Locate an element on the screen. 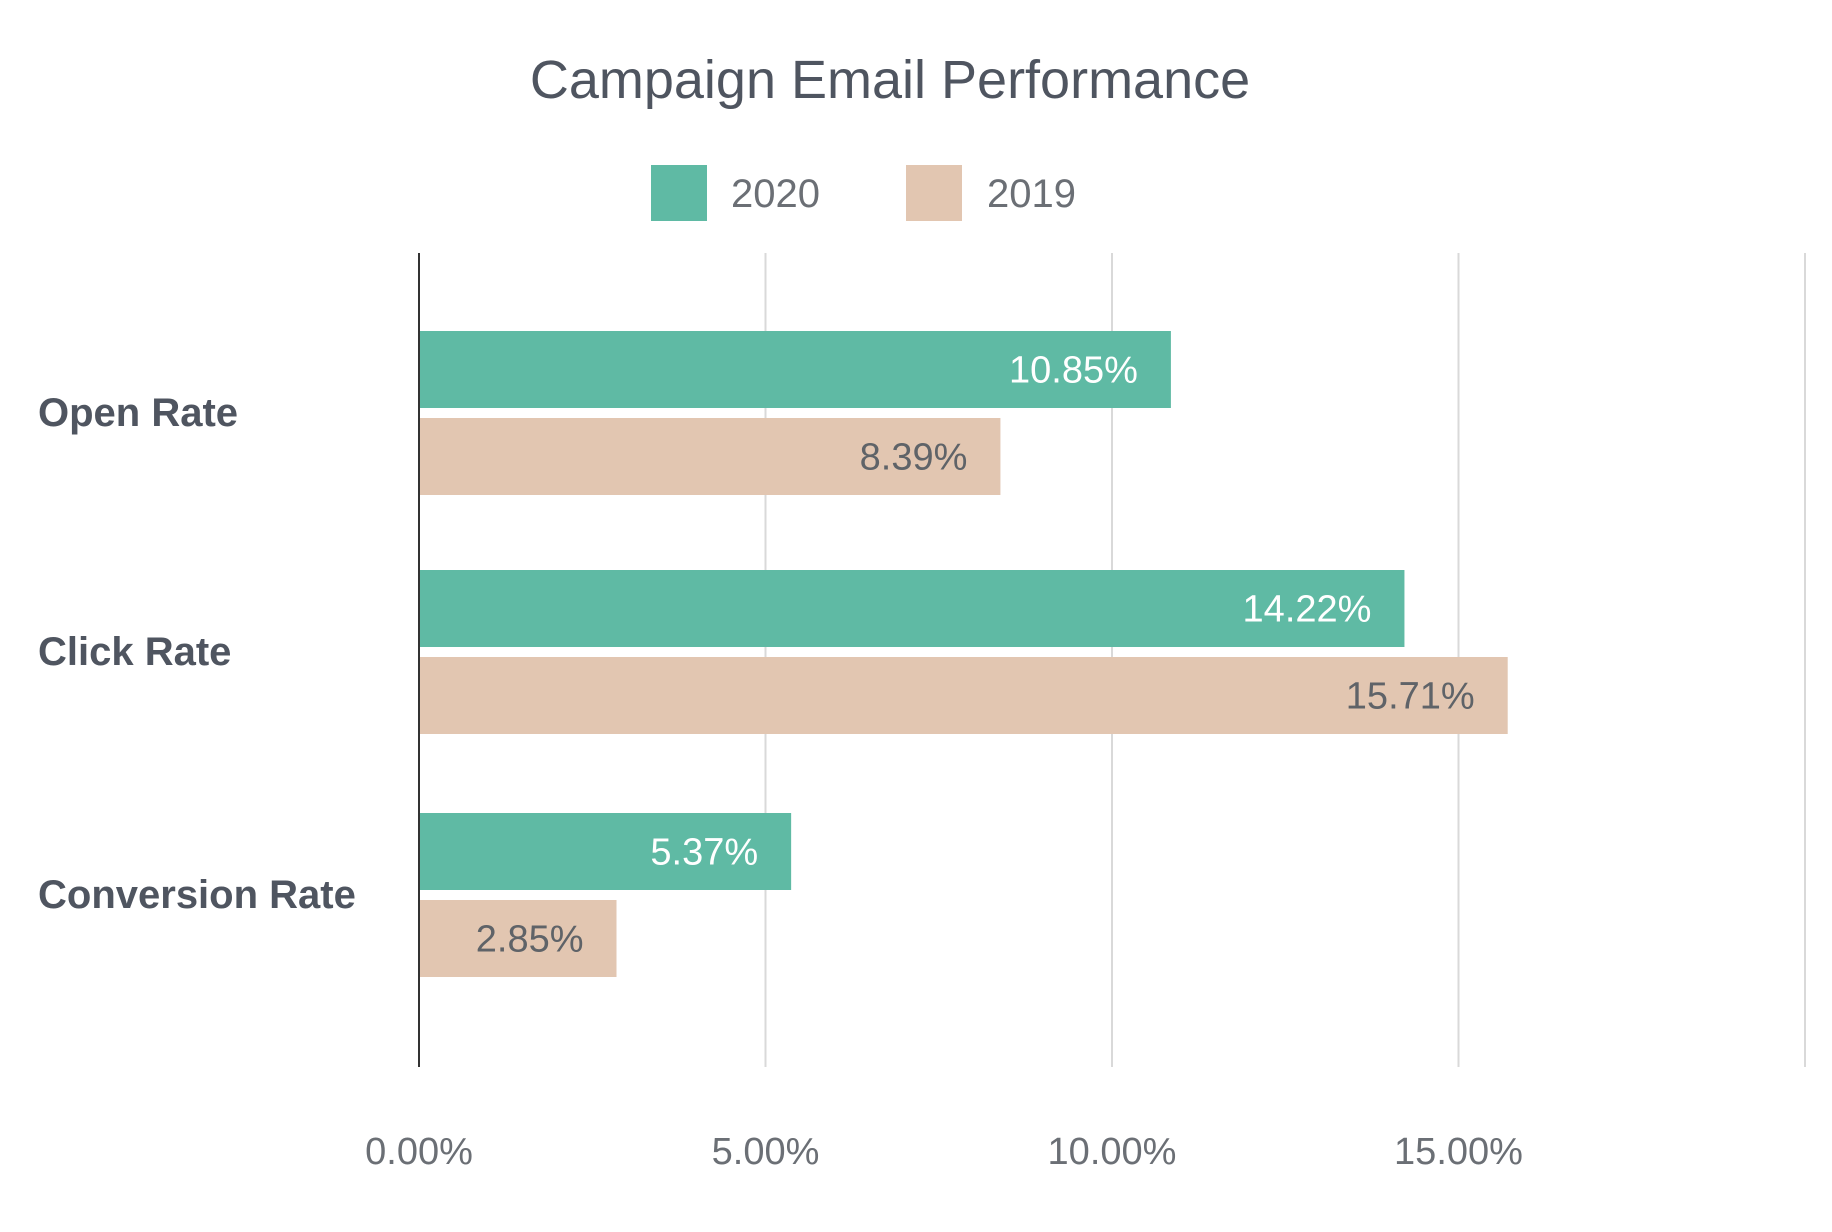 Image resolution: width=1832 pixels, height=1232 pixels. category-label: Conversion Rate is located at coordinates (197, 895).